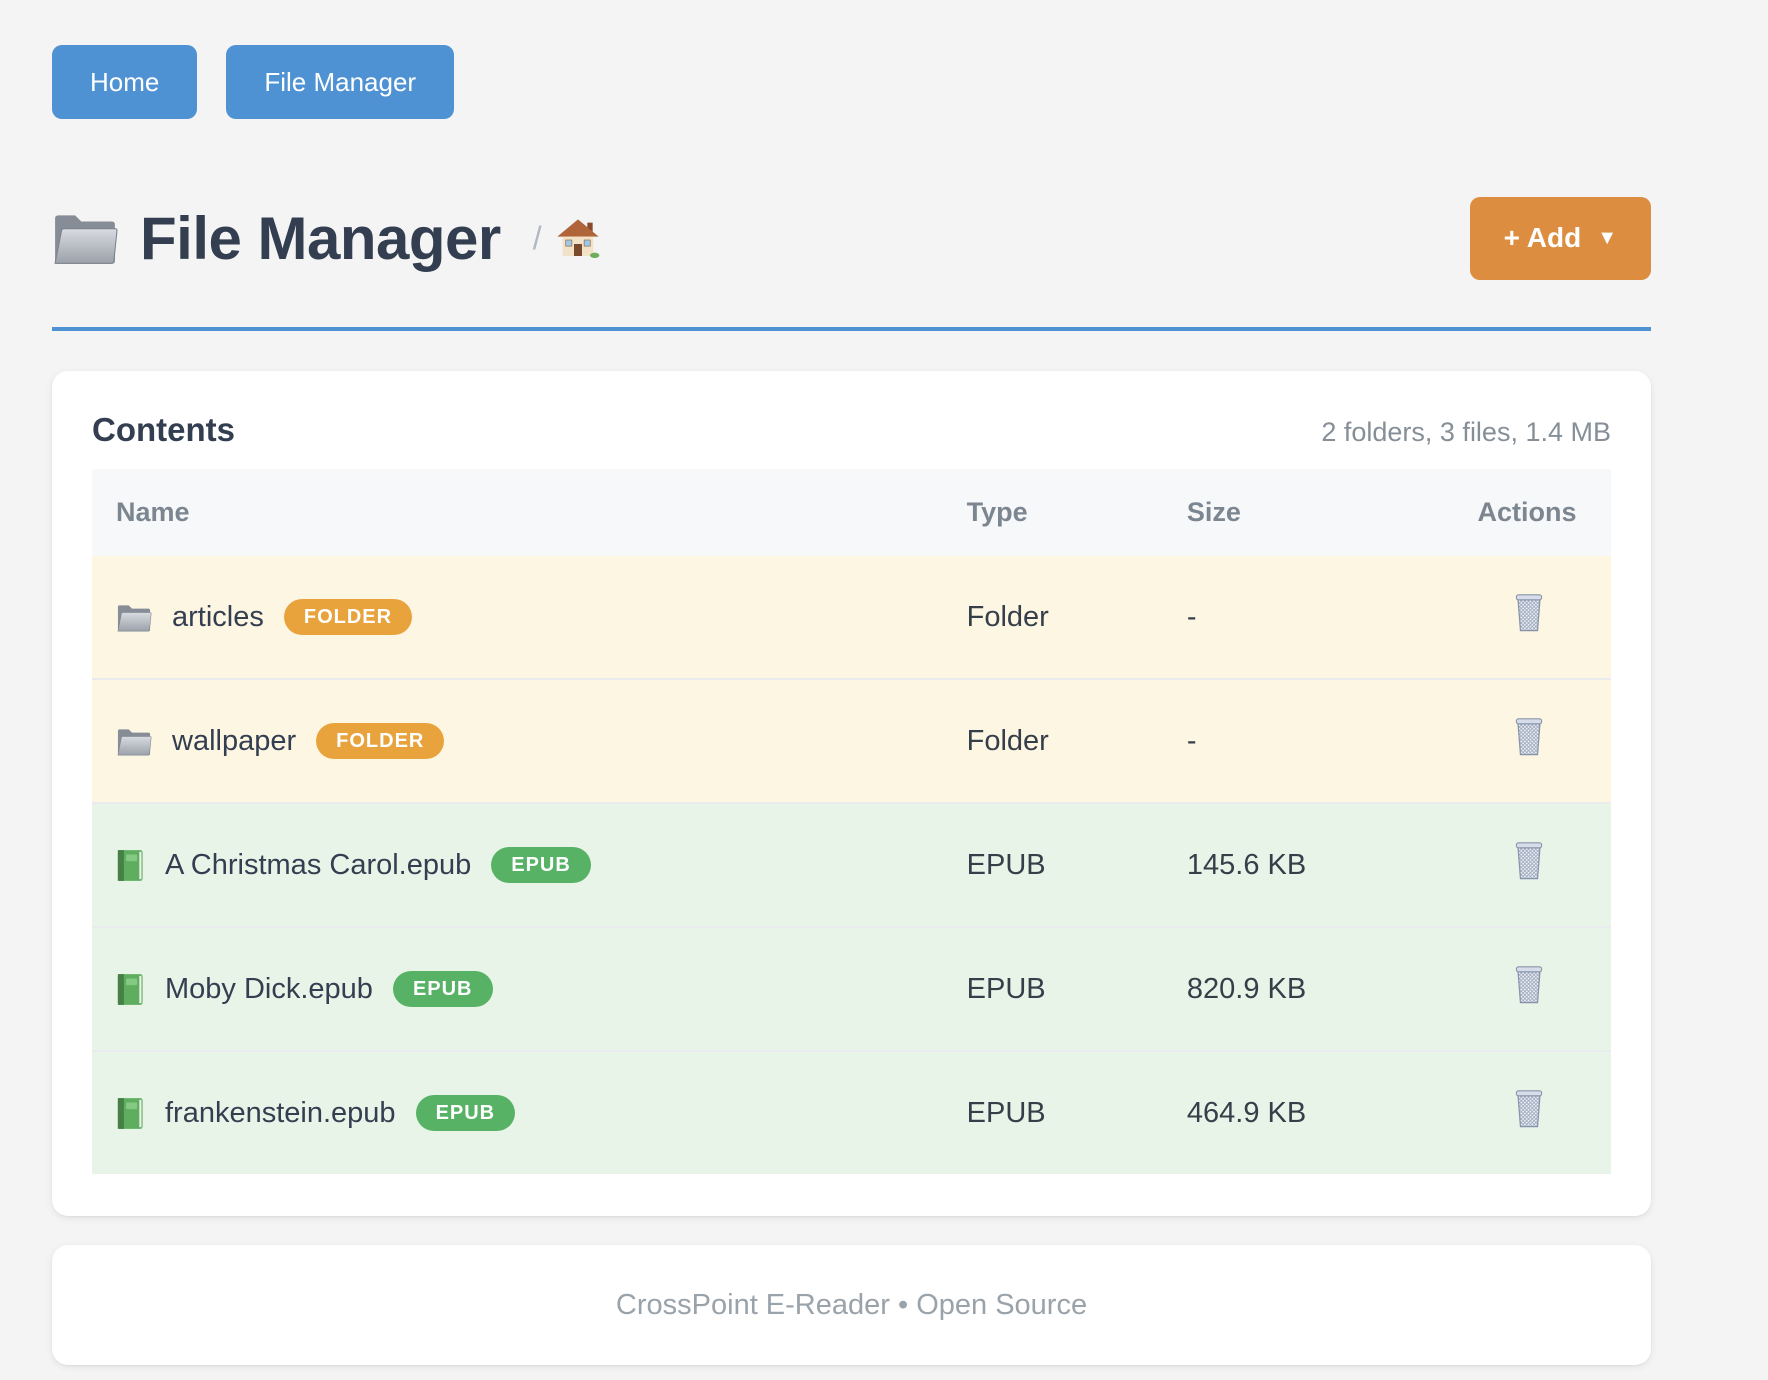 The image size is (1768, 1380). I want to click on contents-card-header: Contents 2 folders, 3 files, 1.4 MB, so click(851, 430).